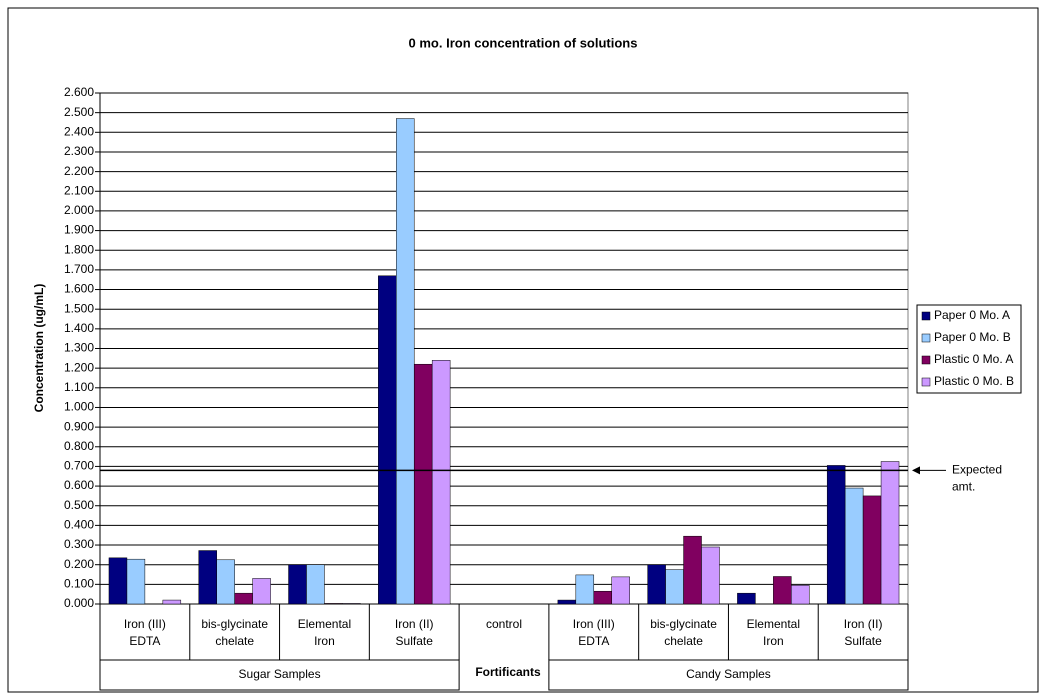 This screenshot has width=1047, height=696. What do you see at coordinates (973, 359) in the screenshot?
I see `legend-label: Plastic 0 Mo. A` at bounding box center [973, 359].